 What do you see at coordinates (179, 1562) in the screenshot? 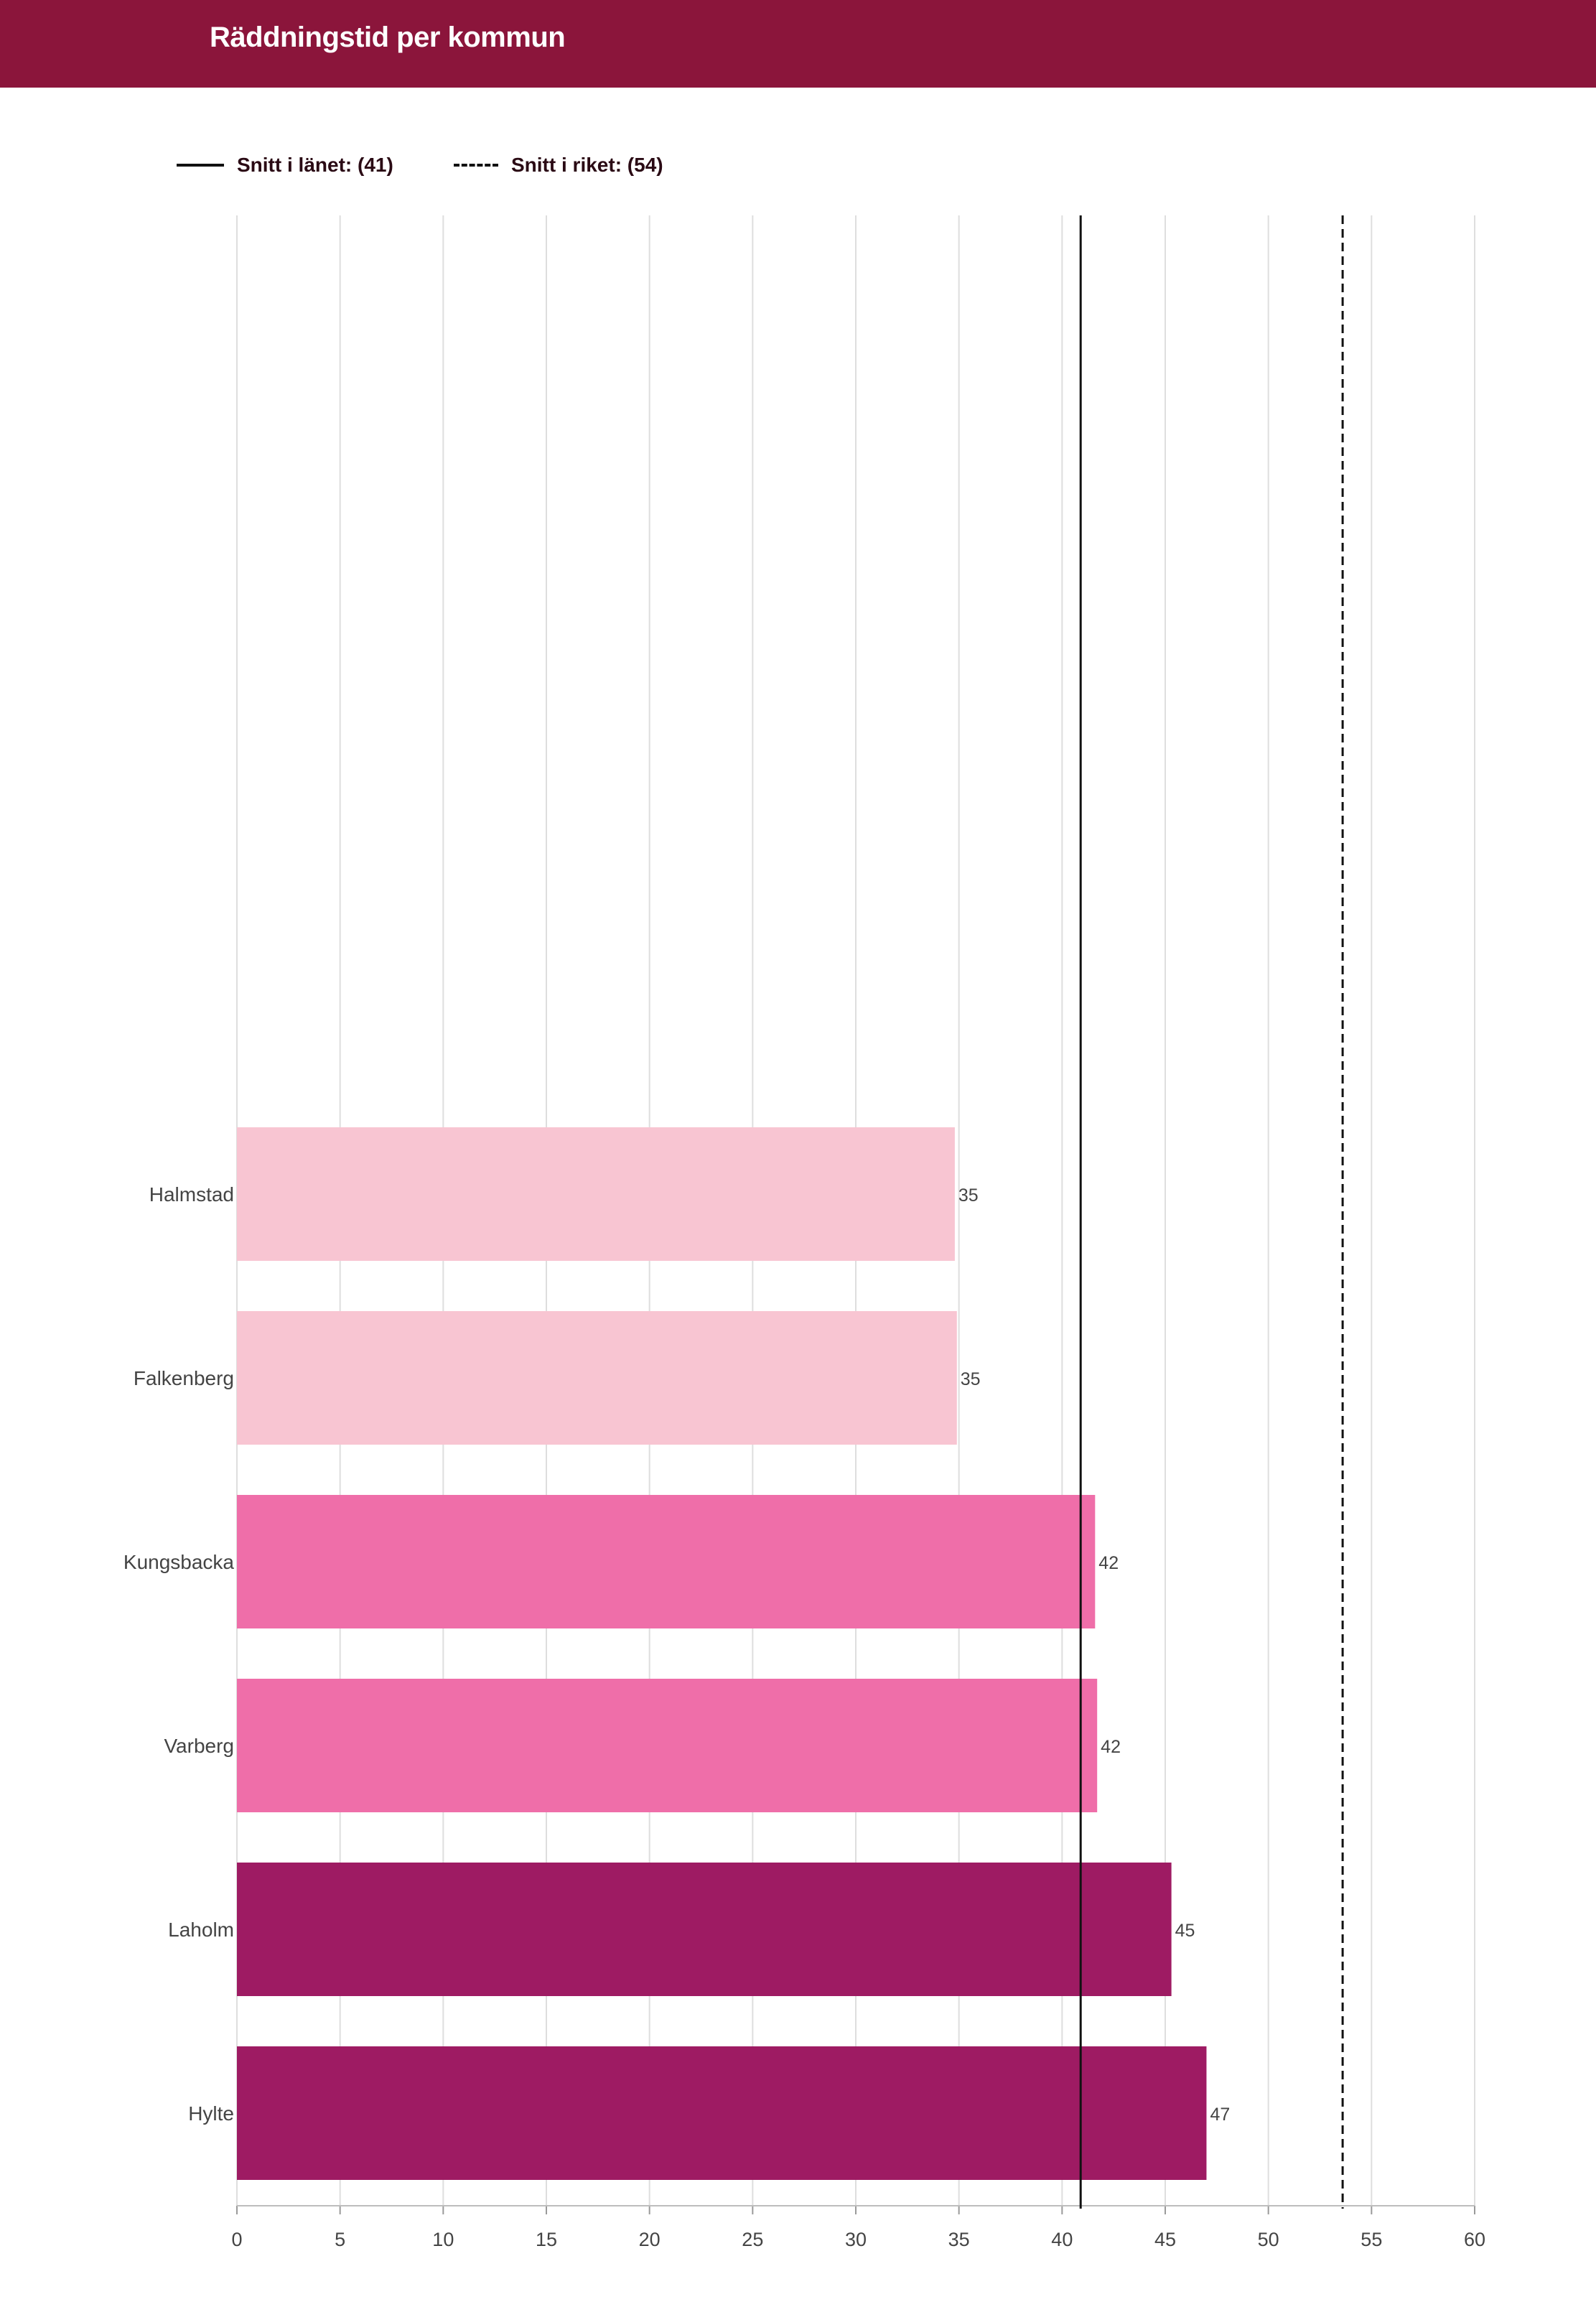
I see `category-label: Kungsbacka` at bounding box center [179, 1562].